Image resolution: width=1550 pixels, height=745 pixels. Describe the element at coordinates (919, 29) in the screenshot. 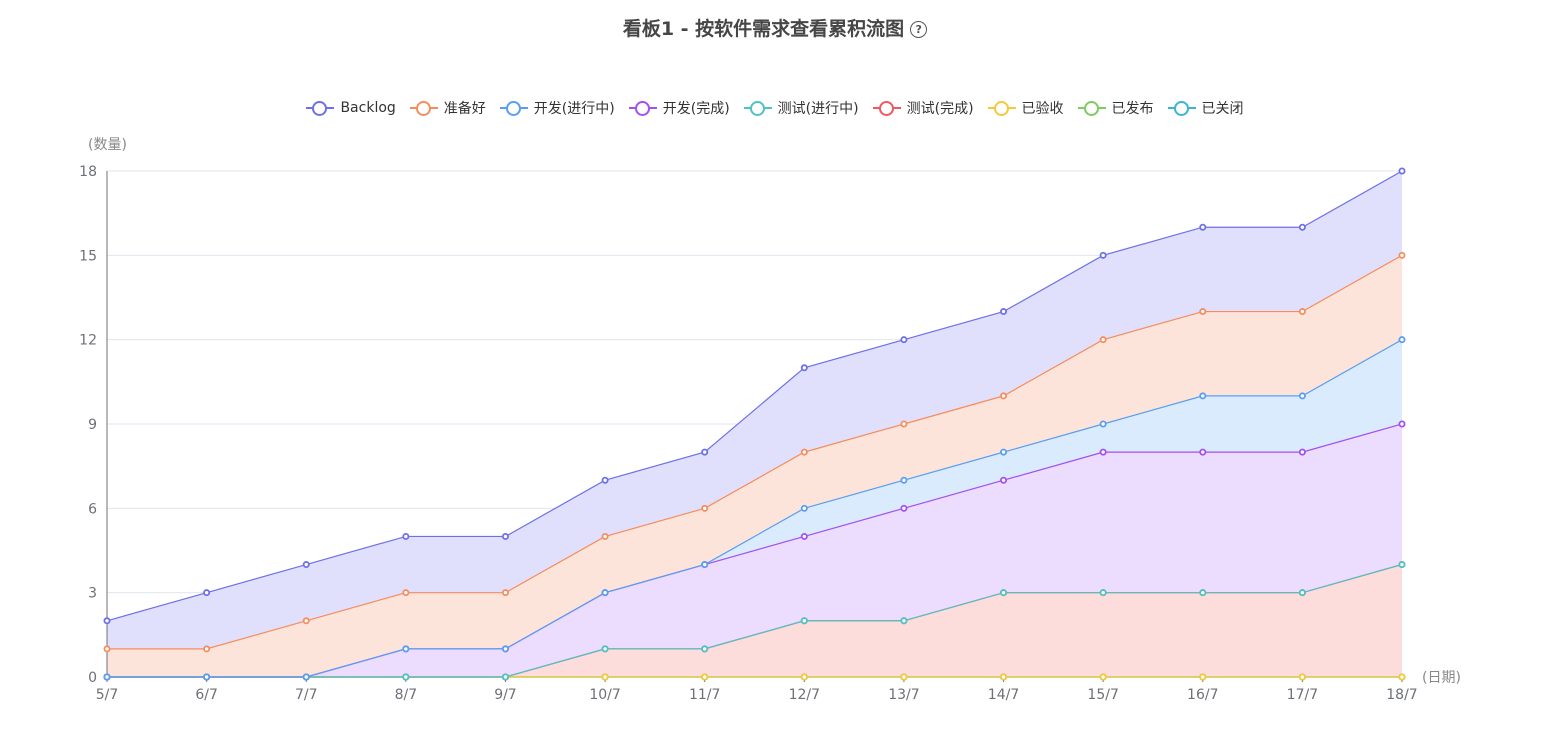

I see `help-icon: ?` at that location.